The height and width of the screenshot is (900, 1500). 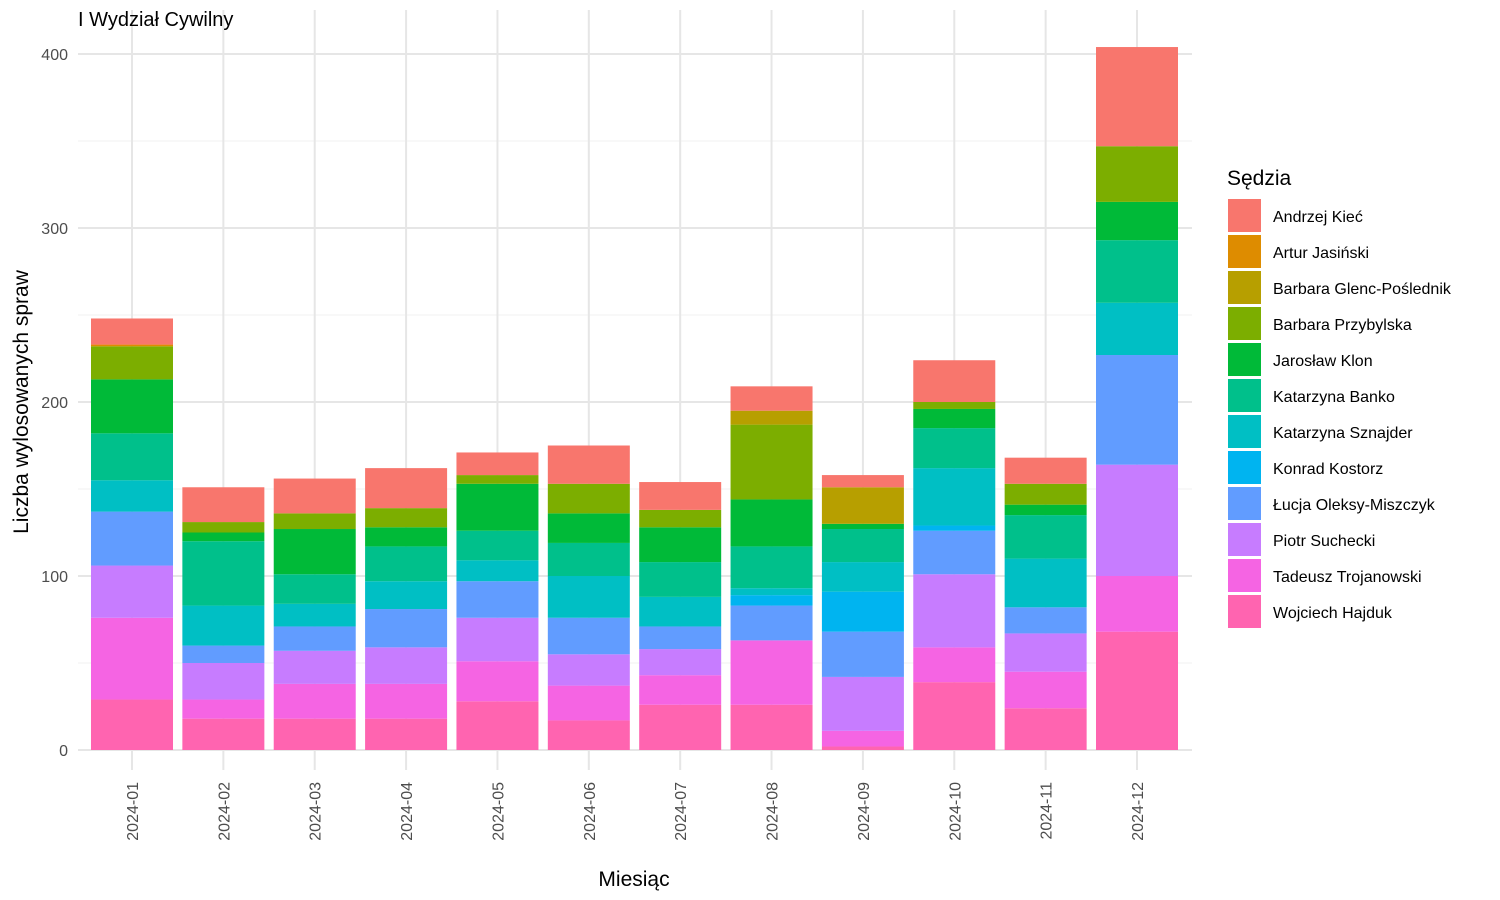 What do you see at coordinates (1138, 811) in the screenshot?
I see `x-tick-label: 2024-12` at bounding box center [1138, 811].